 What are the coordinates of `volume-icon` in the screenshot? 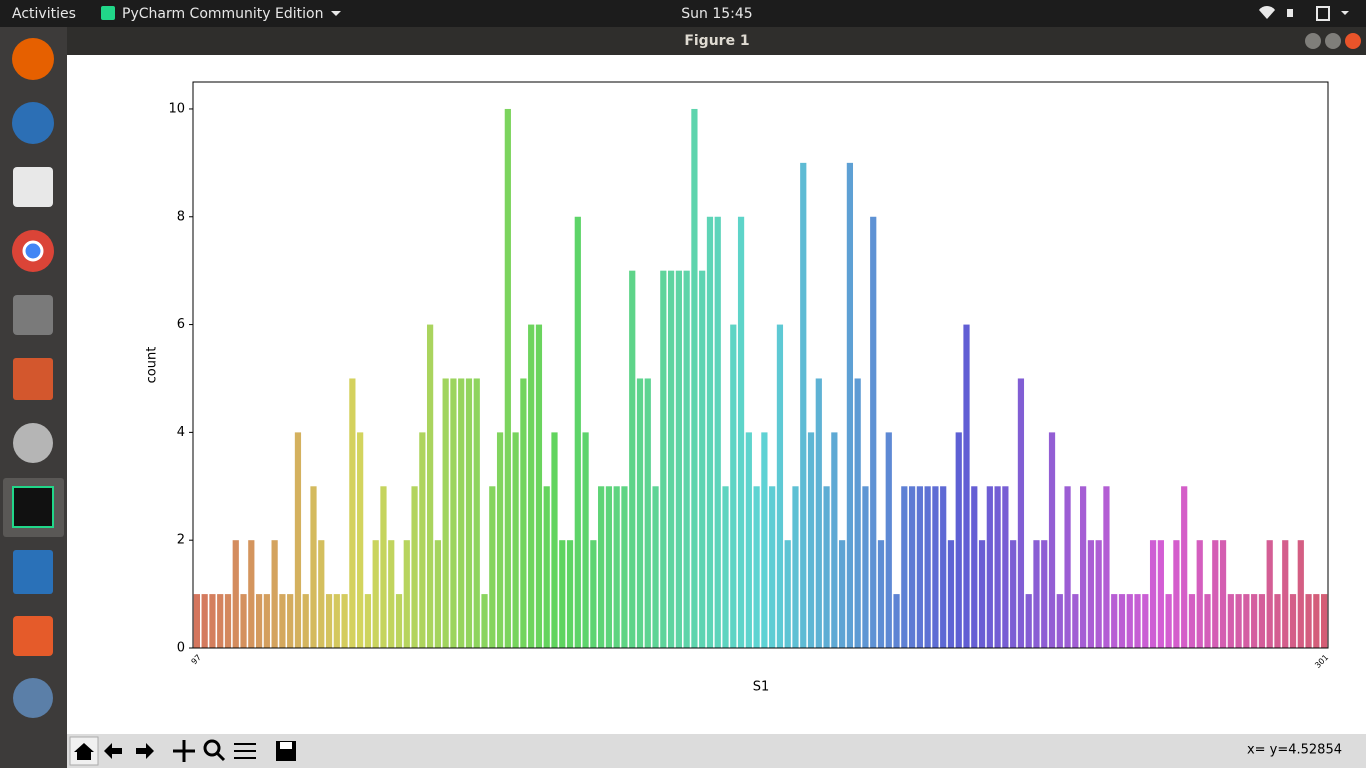 It's located at (1290, 13).